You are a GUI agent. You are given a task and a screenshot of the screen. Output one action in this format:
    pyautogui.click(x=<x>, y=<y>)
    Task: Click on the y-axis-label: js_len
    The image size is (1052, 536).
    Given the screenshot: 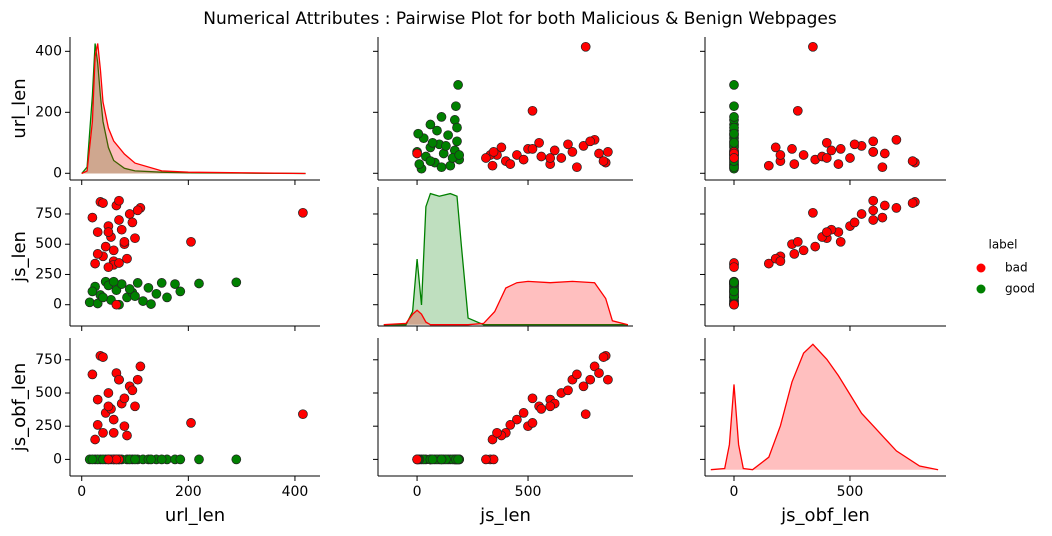 What is the action you would take?
    pyautogui.click(x=19, y=257)
    